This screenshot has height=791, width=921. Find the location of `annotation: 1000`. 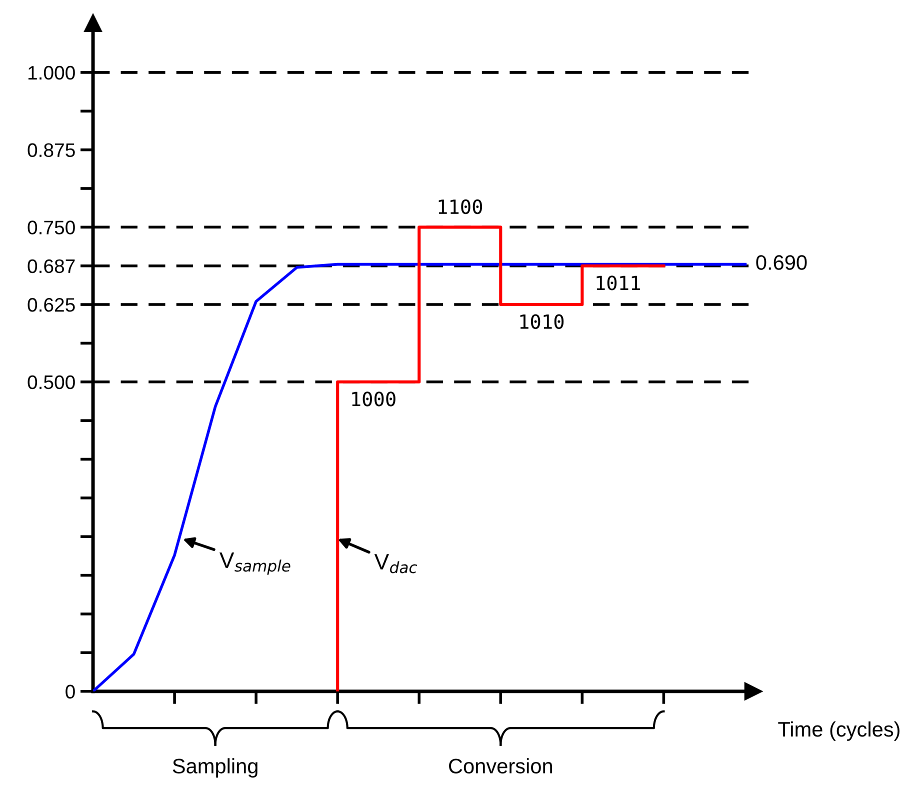

annotation: 1000 is located at coordinates (374, 399).